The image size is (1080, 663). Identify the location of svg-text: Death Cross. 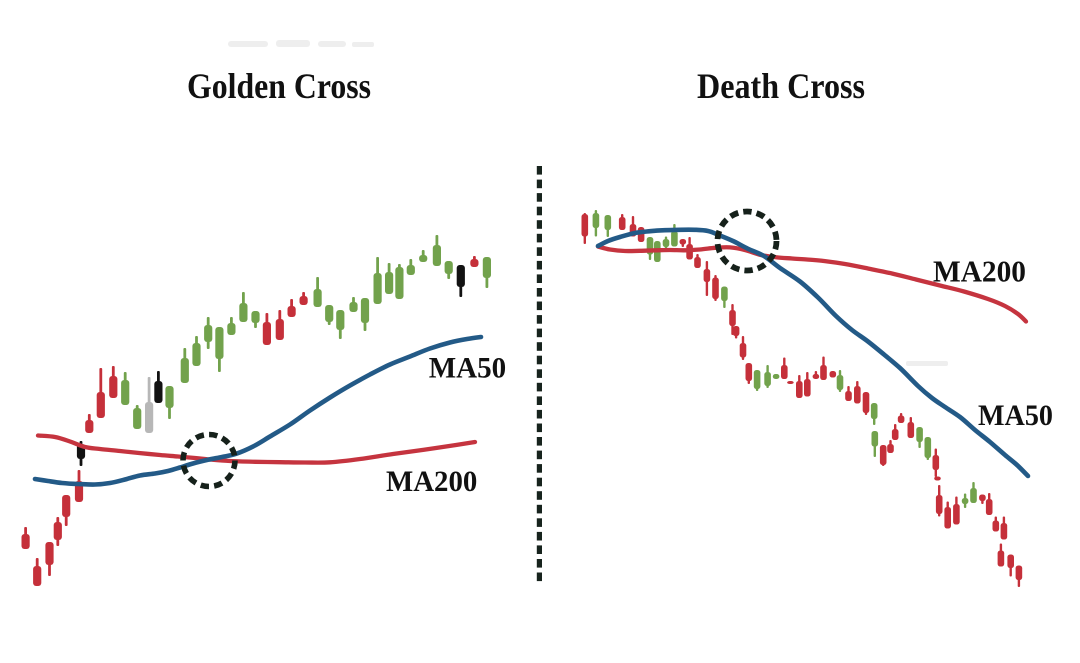
(781, 86).